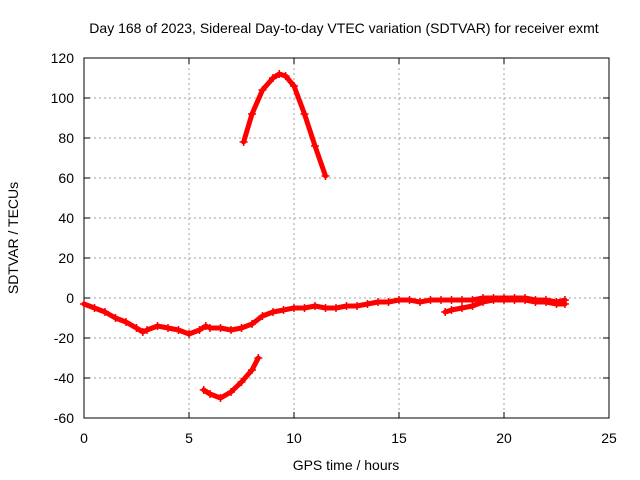 The image size is (640, 480). Describe the element at coordinates (66, 178) in the screenshot. I see `y-tick-label: 60` at that location.